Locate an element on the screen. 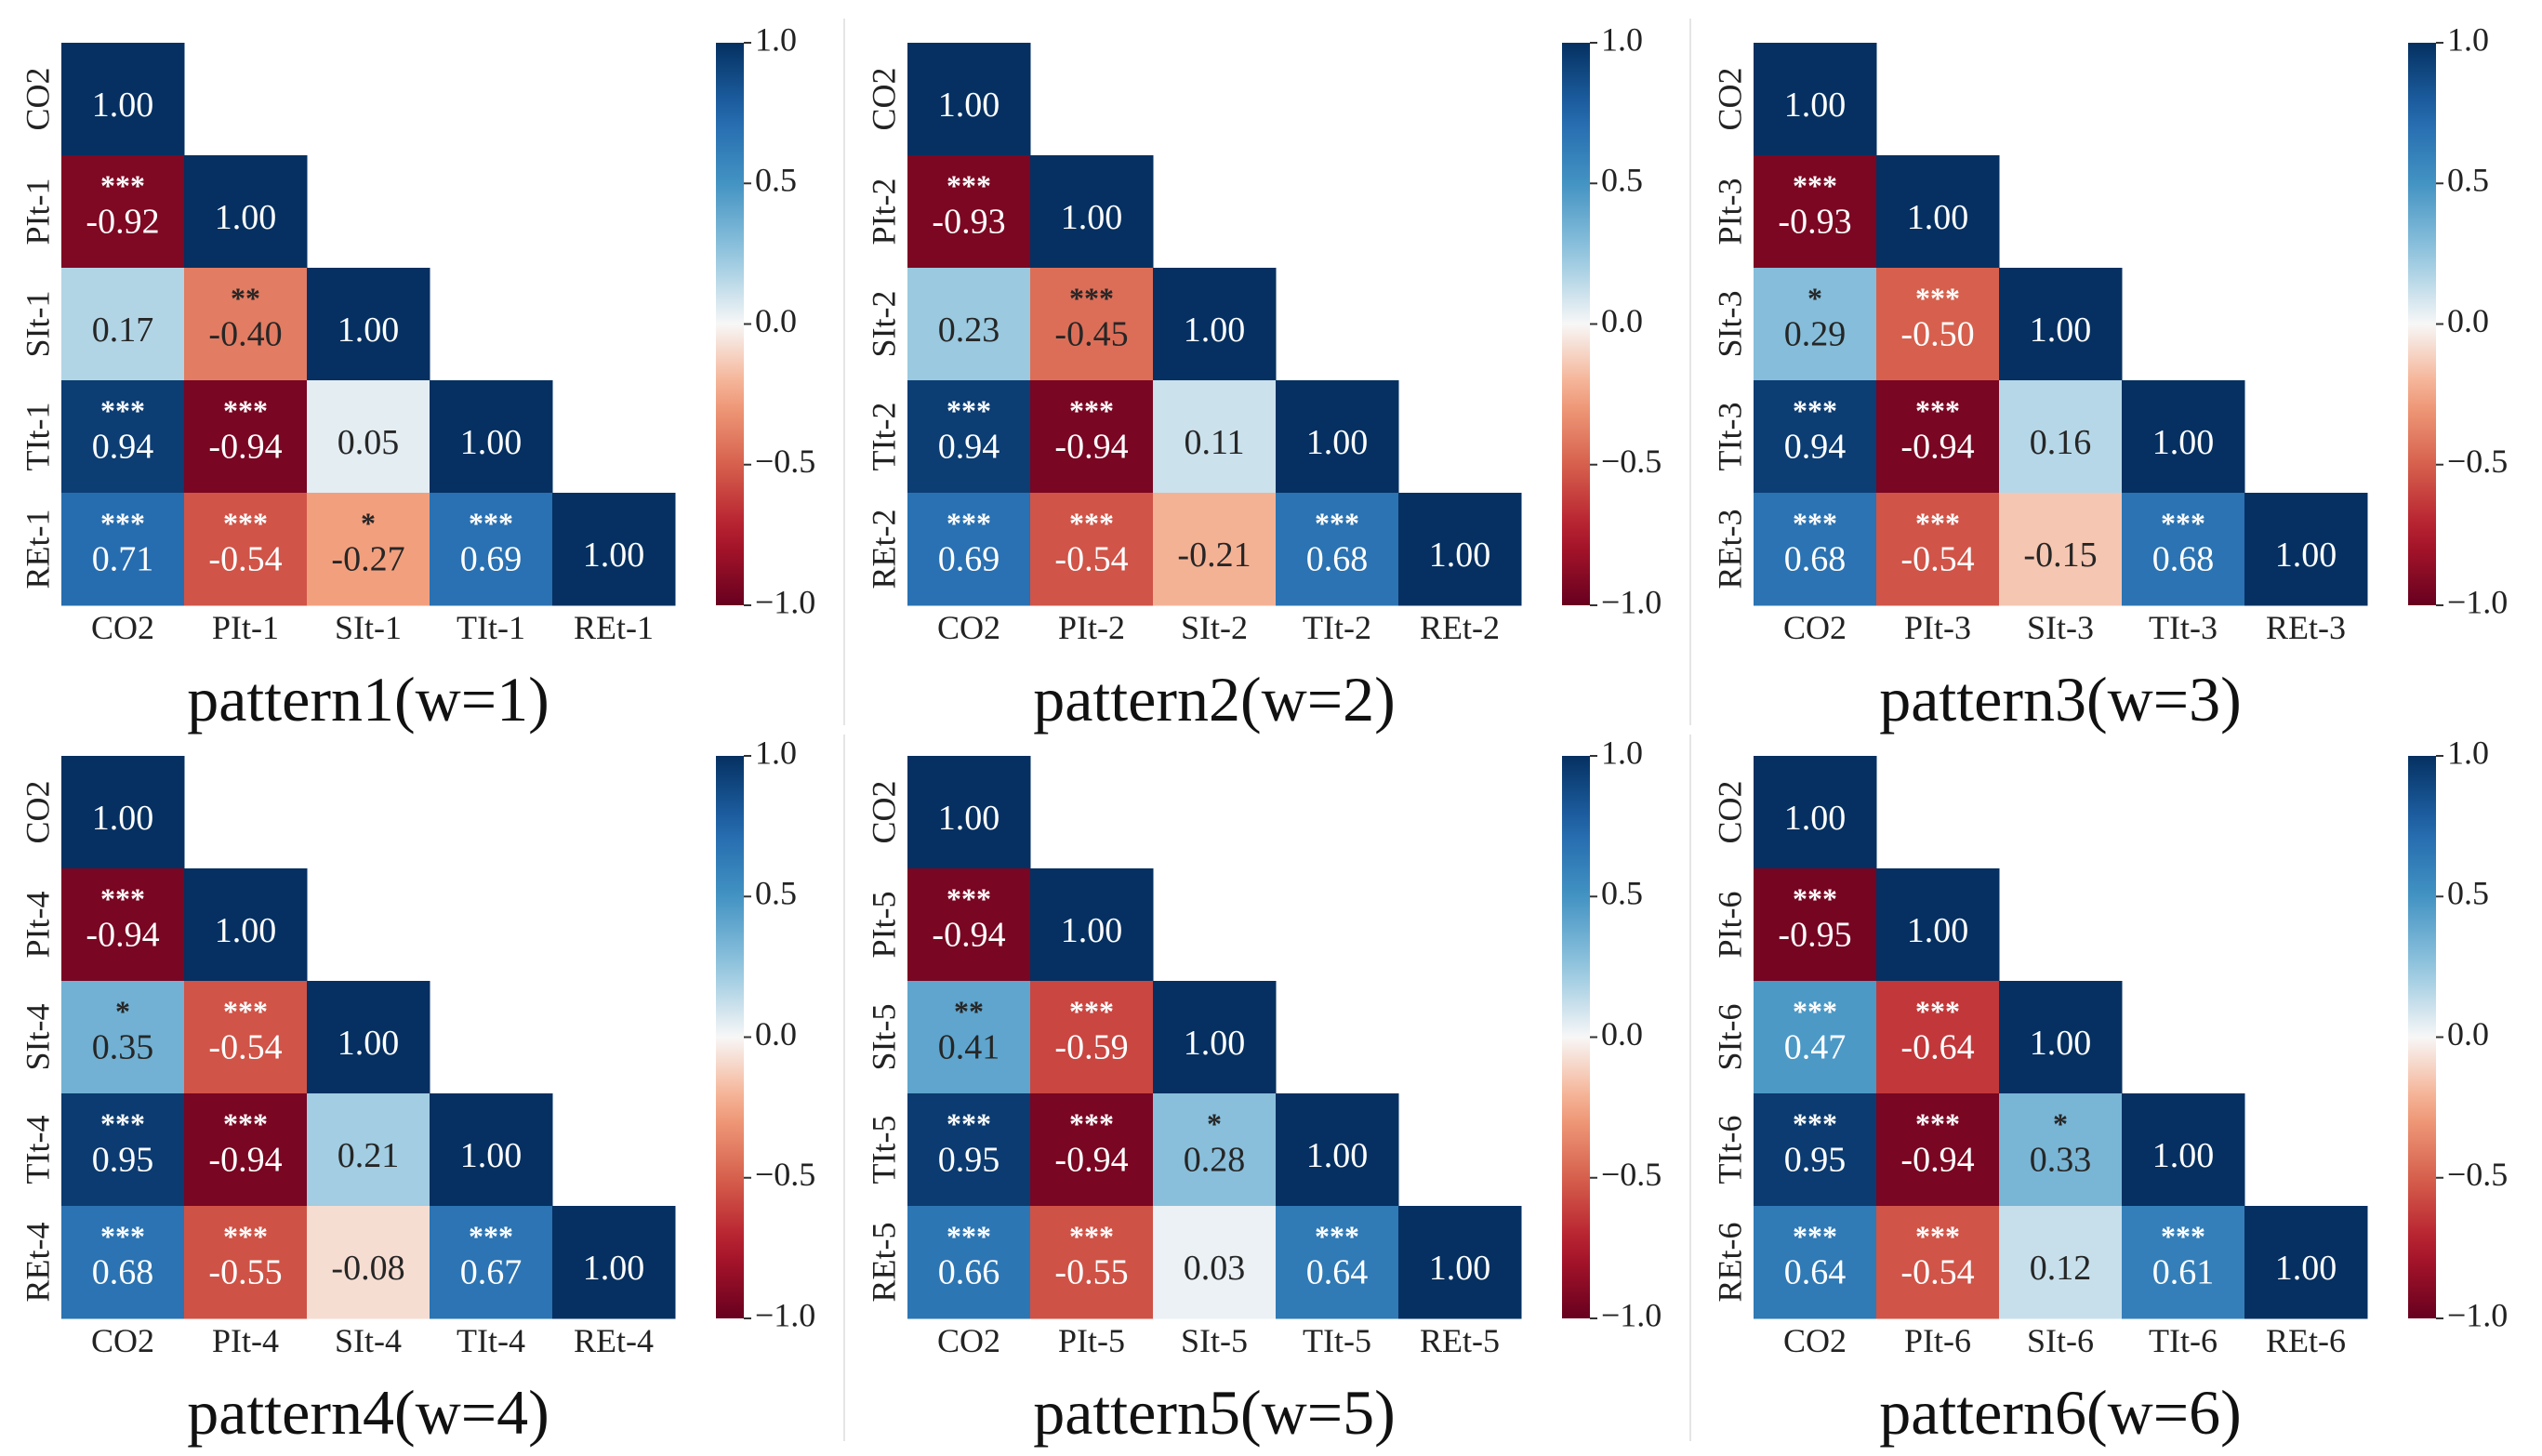 This screenshot has height=1456, width=2542. x-tick-label: PIt-5 is located at coordinates (1091, 1340).